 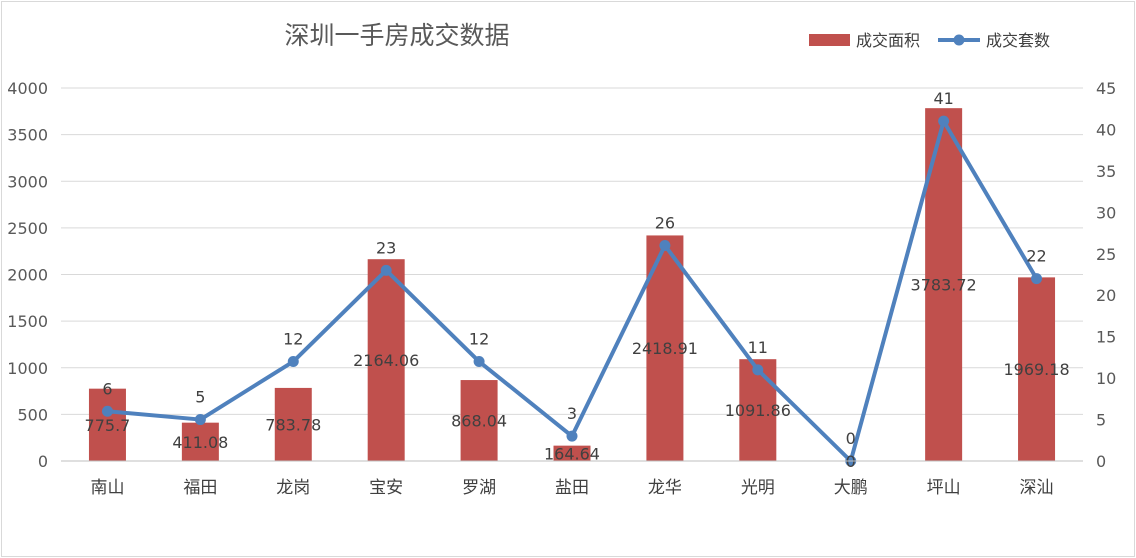 What do you see at coordinates (1106, 254) in the screenshot?
I see `right-tick-label: 25` at bounding box center [1106, 254].